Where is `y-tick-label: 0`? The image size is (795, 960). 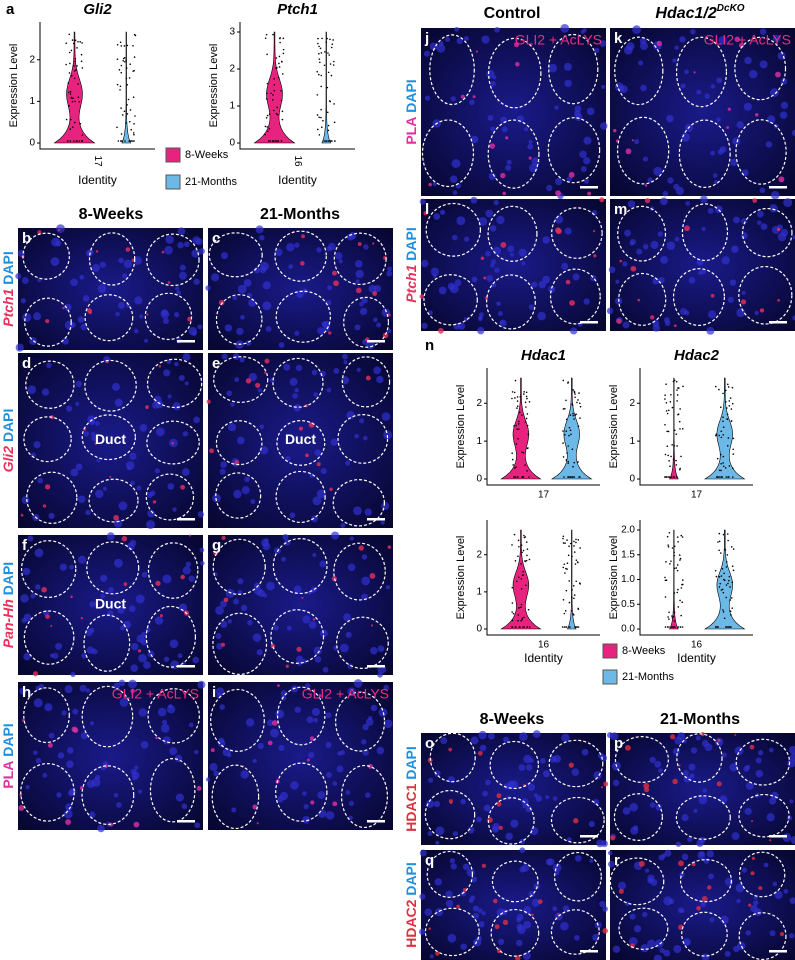
y-tick-label: 0 is located at coordinates (32, 143).